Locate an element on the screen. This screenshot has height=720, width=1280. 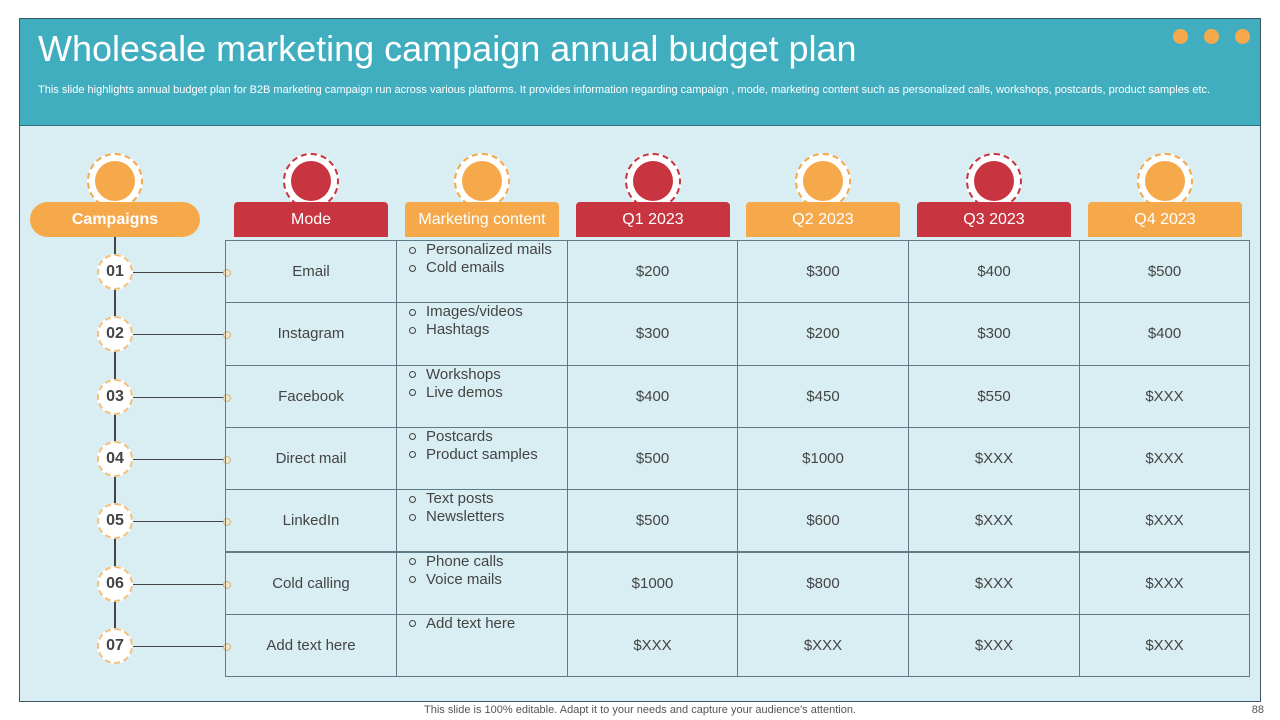
content-item: Hashtags is located at coordinates (449, 330).